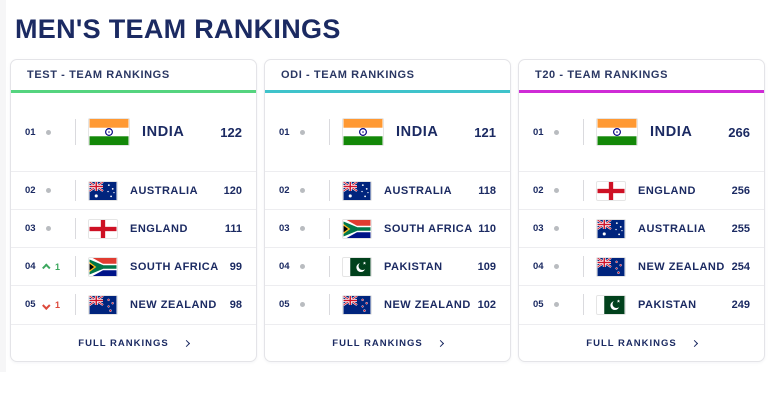 This screenshot has height=414, width=768. I want to click on team-rating: 99, so click(235, 266).